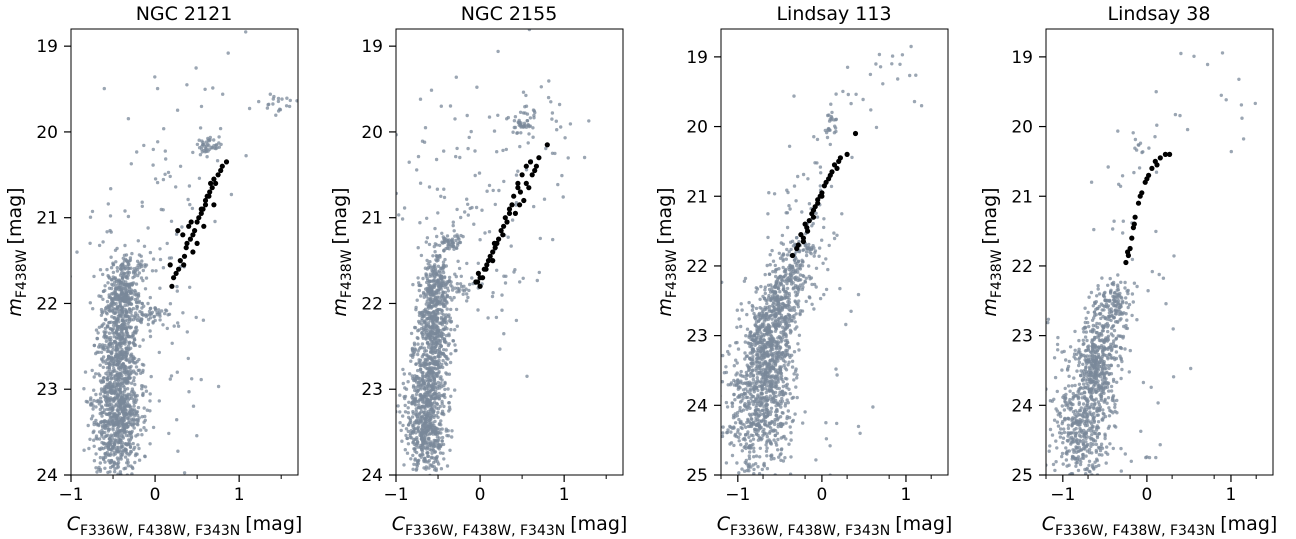  I want to click on panel-title: NGC 2155, so click(509, 14).